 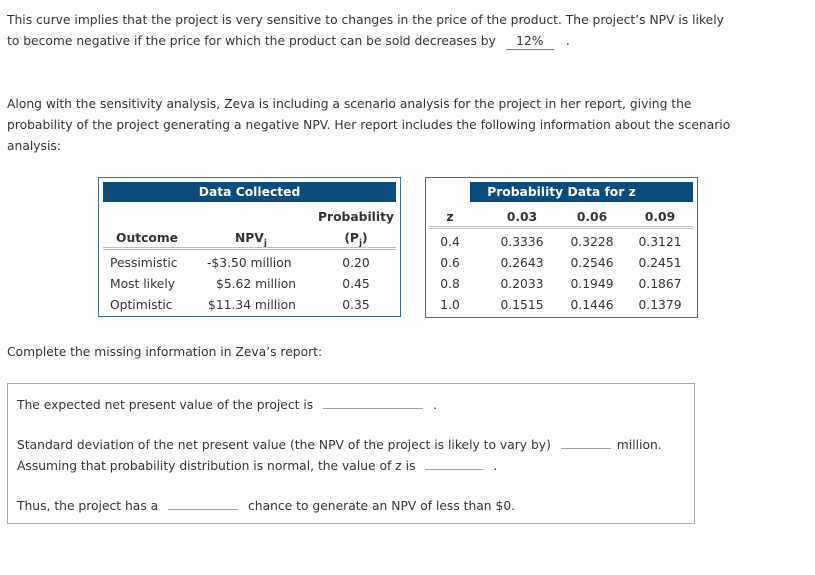 I want to click on npv-header-subscript: j, so click(x=265, y=243).